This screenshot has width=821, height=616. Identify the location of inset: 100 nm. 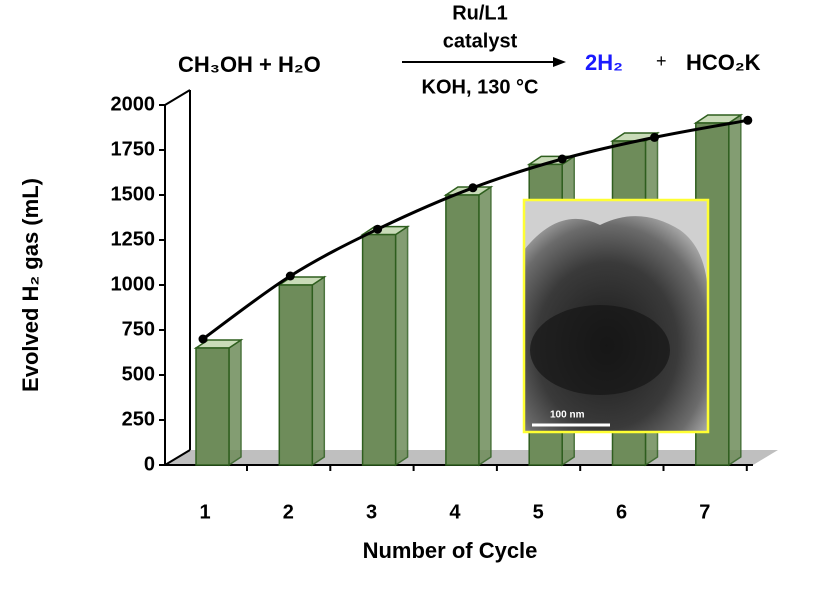
(616, 316).